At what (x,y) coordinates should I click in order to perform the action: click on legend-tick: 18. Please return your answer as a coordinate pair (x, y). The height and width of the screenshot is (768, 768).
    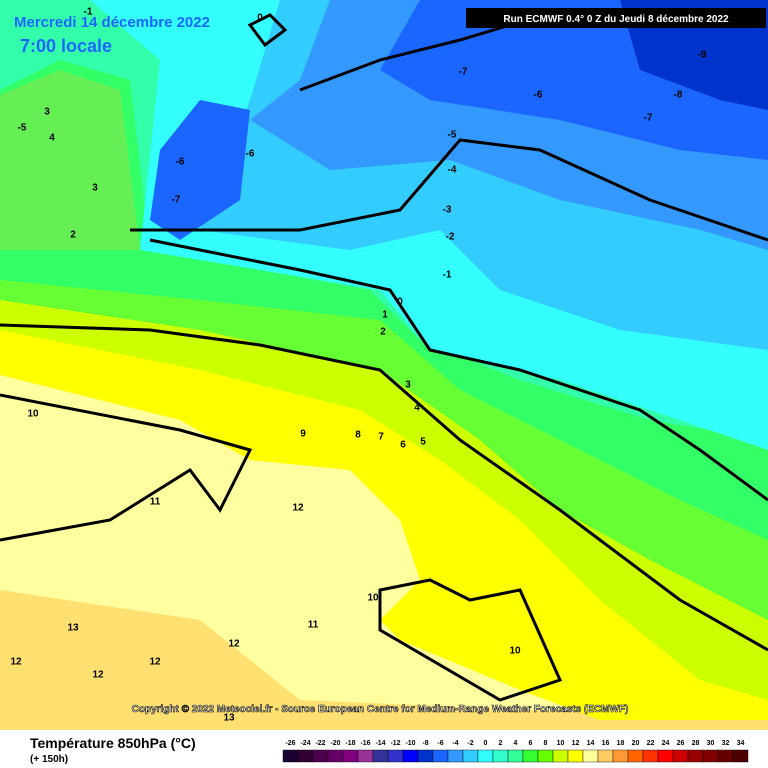
    Looking at the image, I should click on (621, 743).